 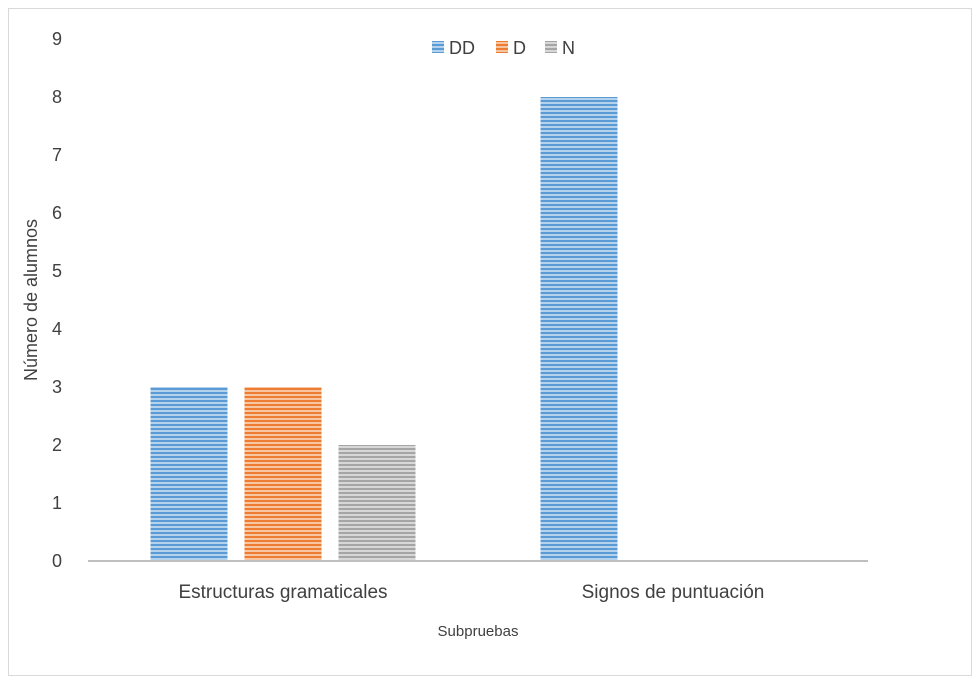 I want to click on x-category-label: Estructuras gramaticales, so click(x=282, y=592).